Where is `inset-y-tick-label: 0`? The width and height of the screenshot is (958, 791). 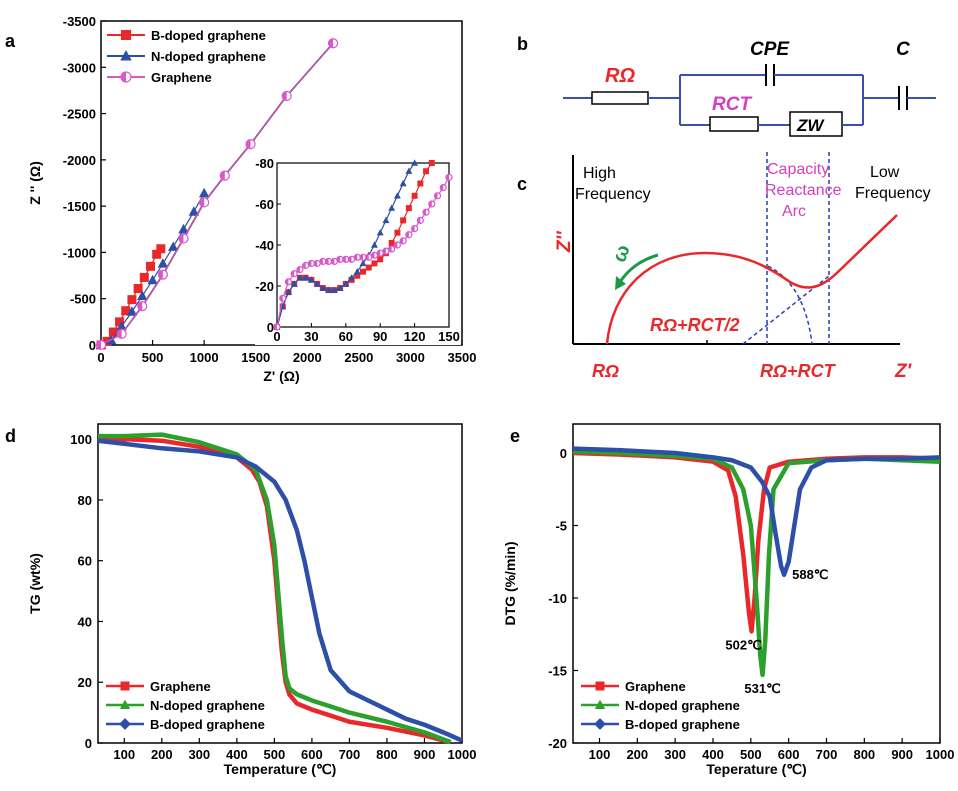 inset-y-tick-label: 0 is located at coordinates (270, 327).